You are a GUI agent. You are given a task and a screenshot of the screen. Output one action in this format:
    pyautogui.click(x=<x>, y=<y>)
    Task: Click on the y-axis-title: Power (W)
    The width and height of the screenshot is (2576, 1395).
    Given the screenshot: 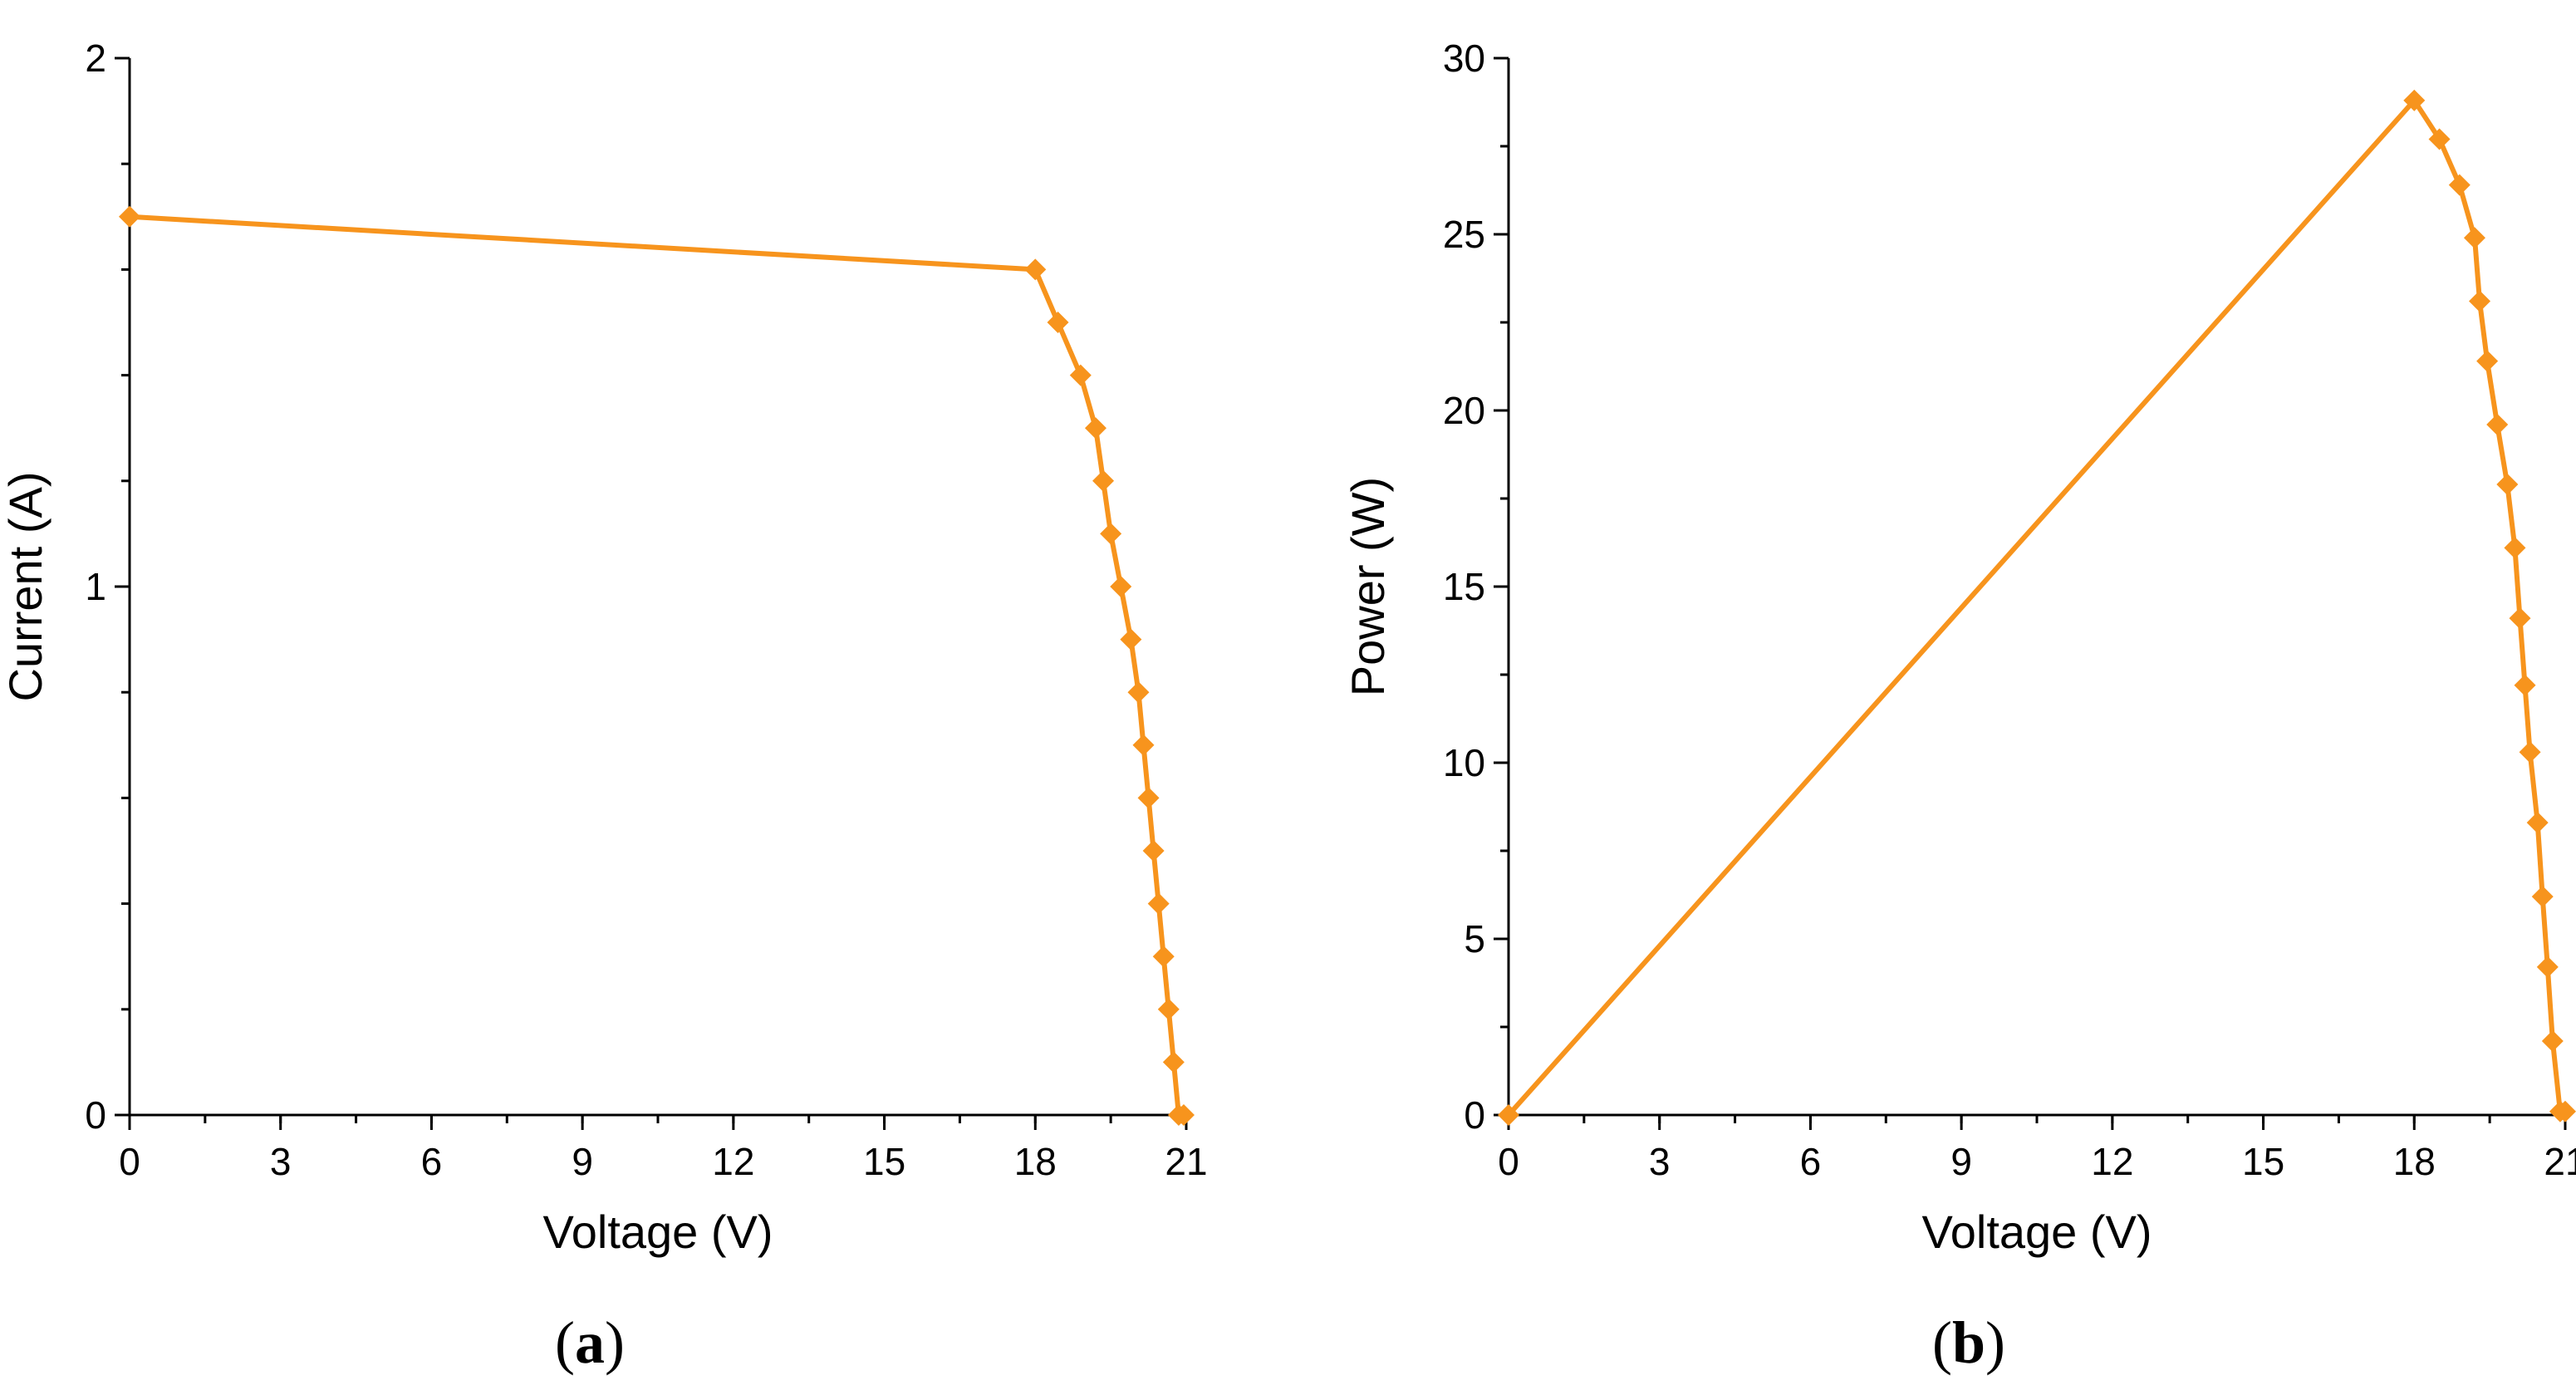 What is the action you would take?
    pyautogui.click(x=1368, y=586)
    